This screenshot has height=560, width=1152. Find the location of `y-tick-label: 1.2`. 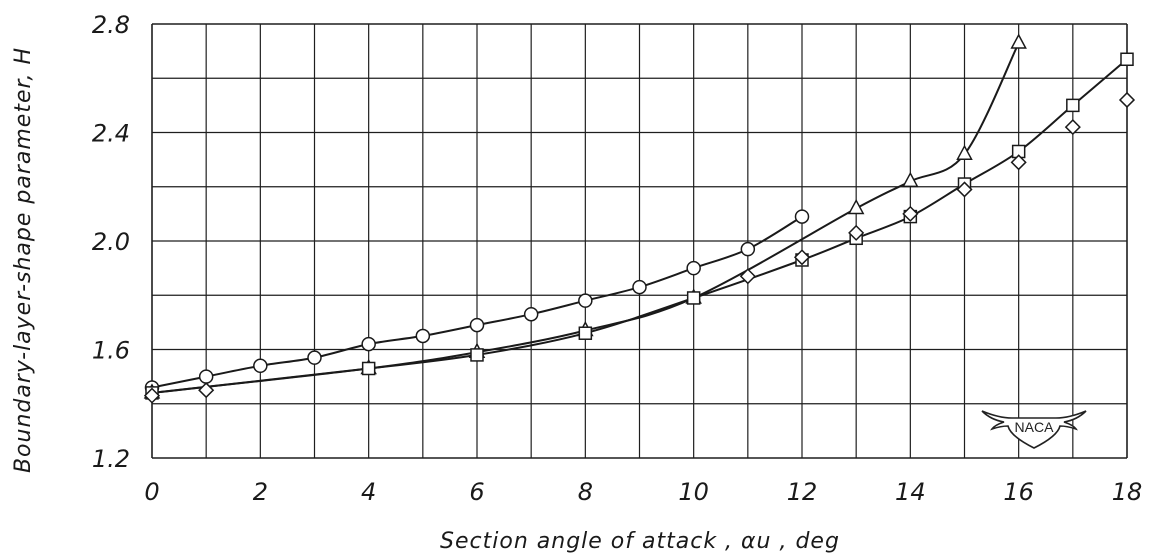

y-tick-label: 1.2 is located at coordinates (111, 459).